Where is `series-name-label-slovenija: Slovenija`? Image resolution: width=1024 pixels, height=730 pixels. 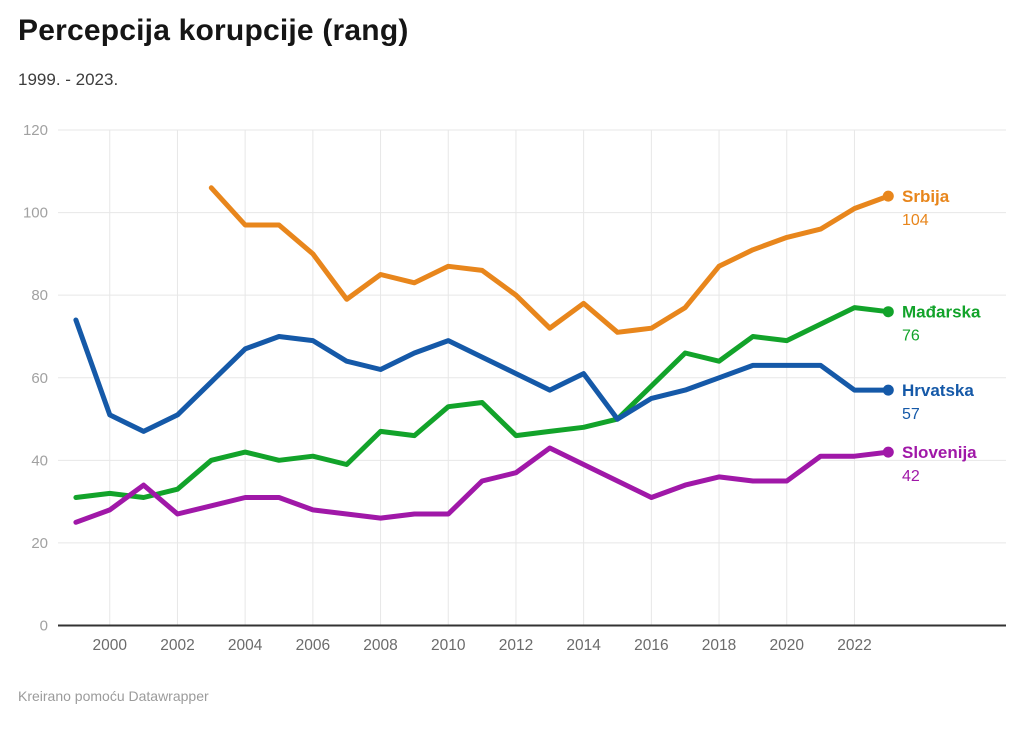
series-name-label-slovenija: Slovenija is located at coordinates (939, 452).